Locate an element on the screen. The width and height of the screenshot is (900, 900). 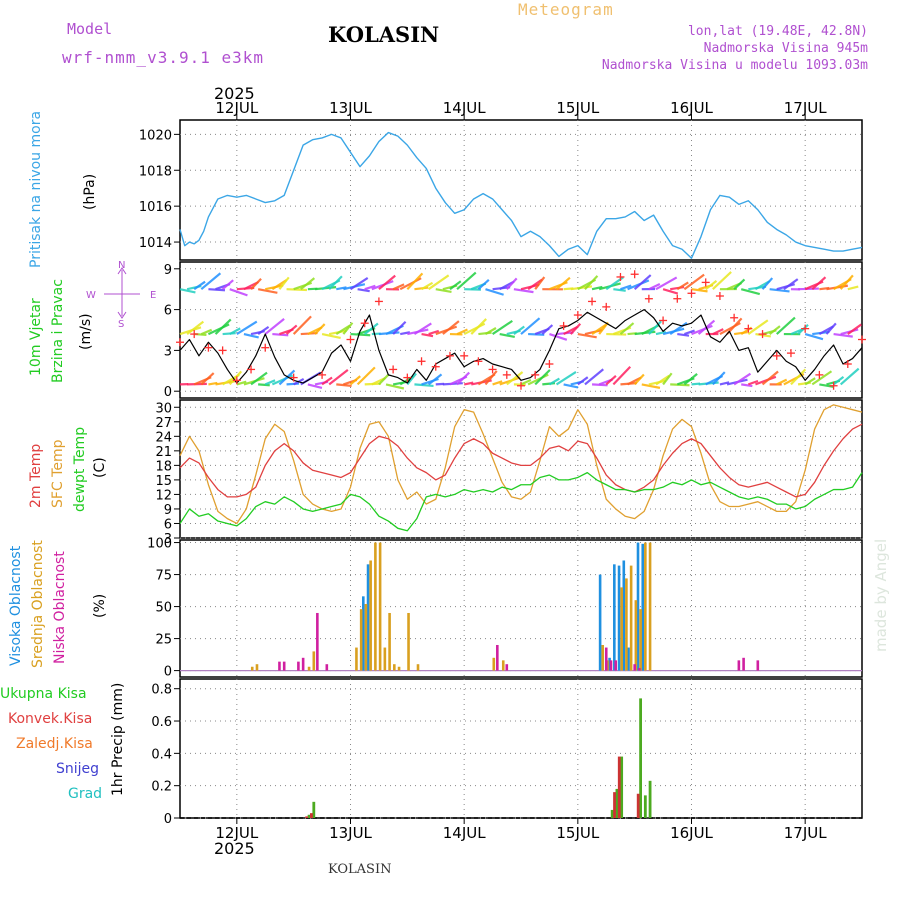
ytick-label-pressure-2: 1018 is located at coordinates (155, 171).